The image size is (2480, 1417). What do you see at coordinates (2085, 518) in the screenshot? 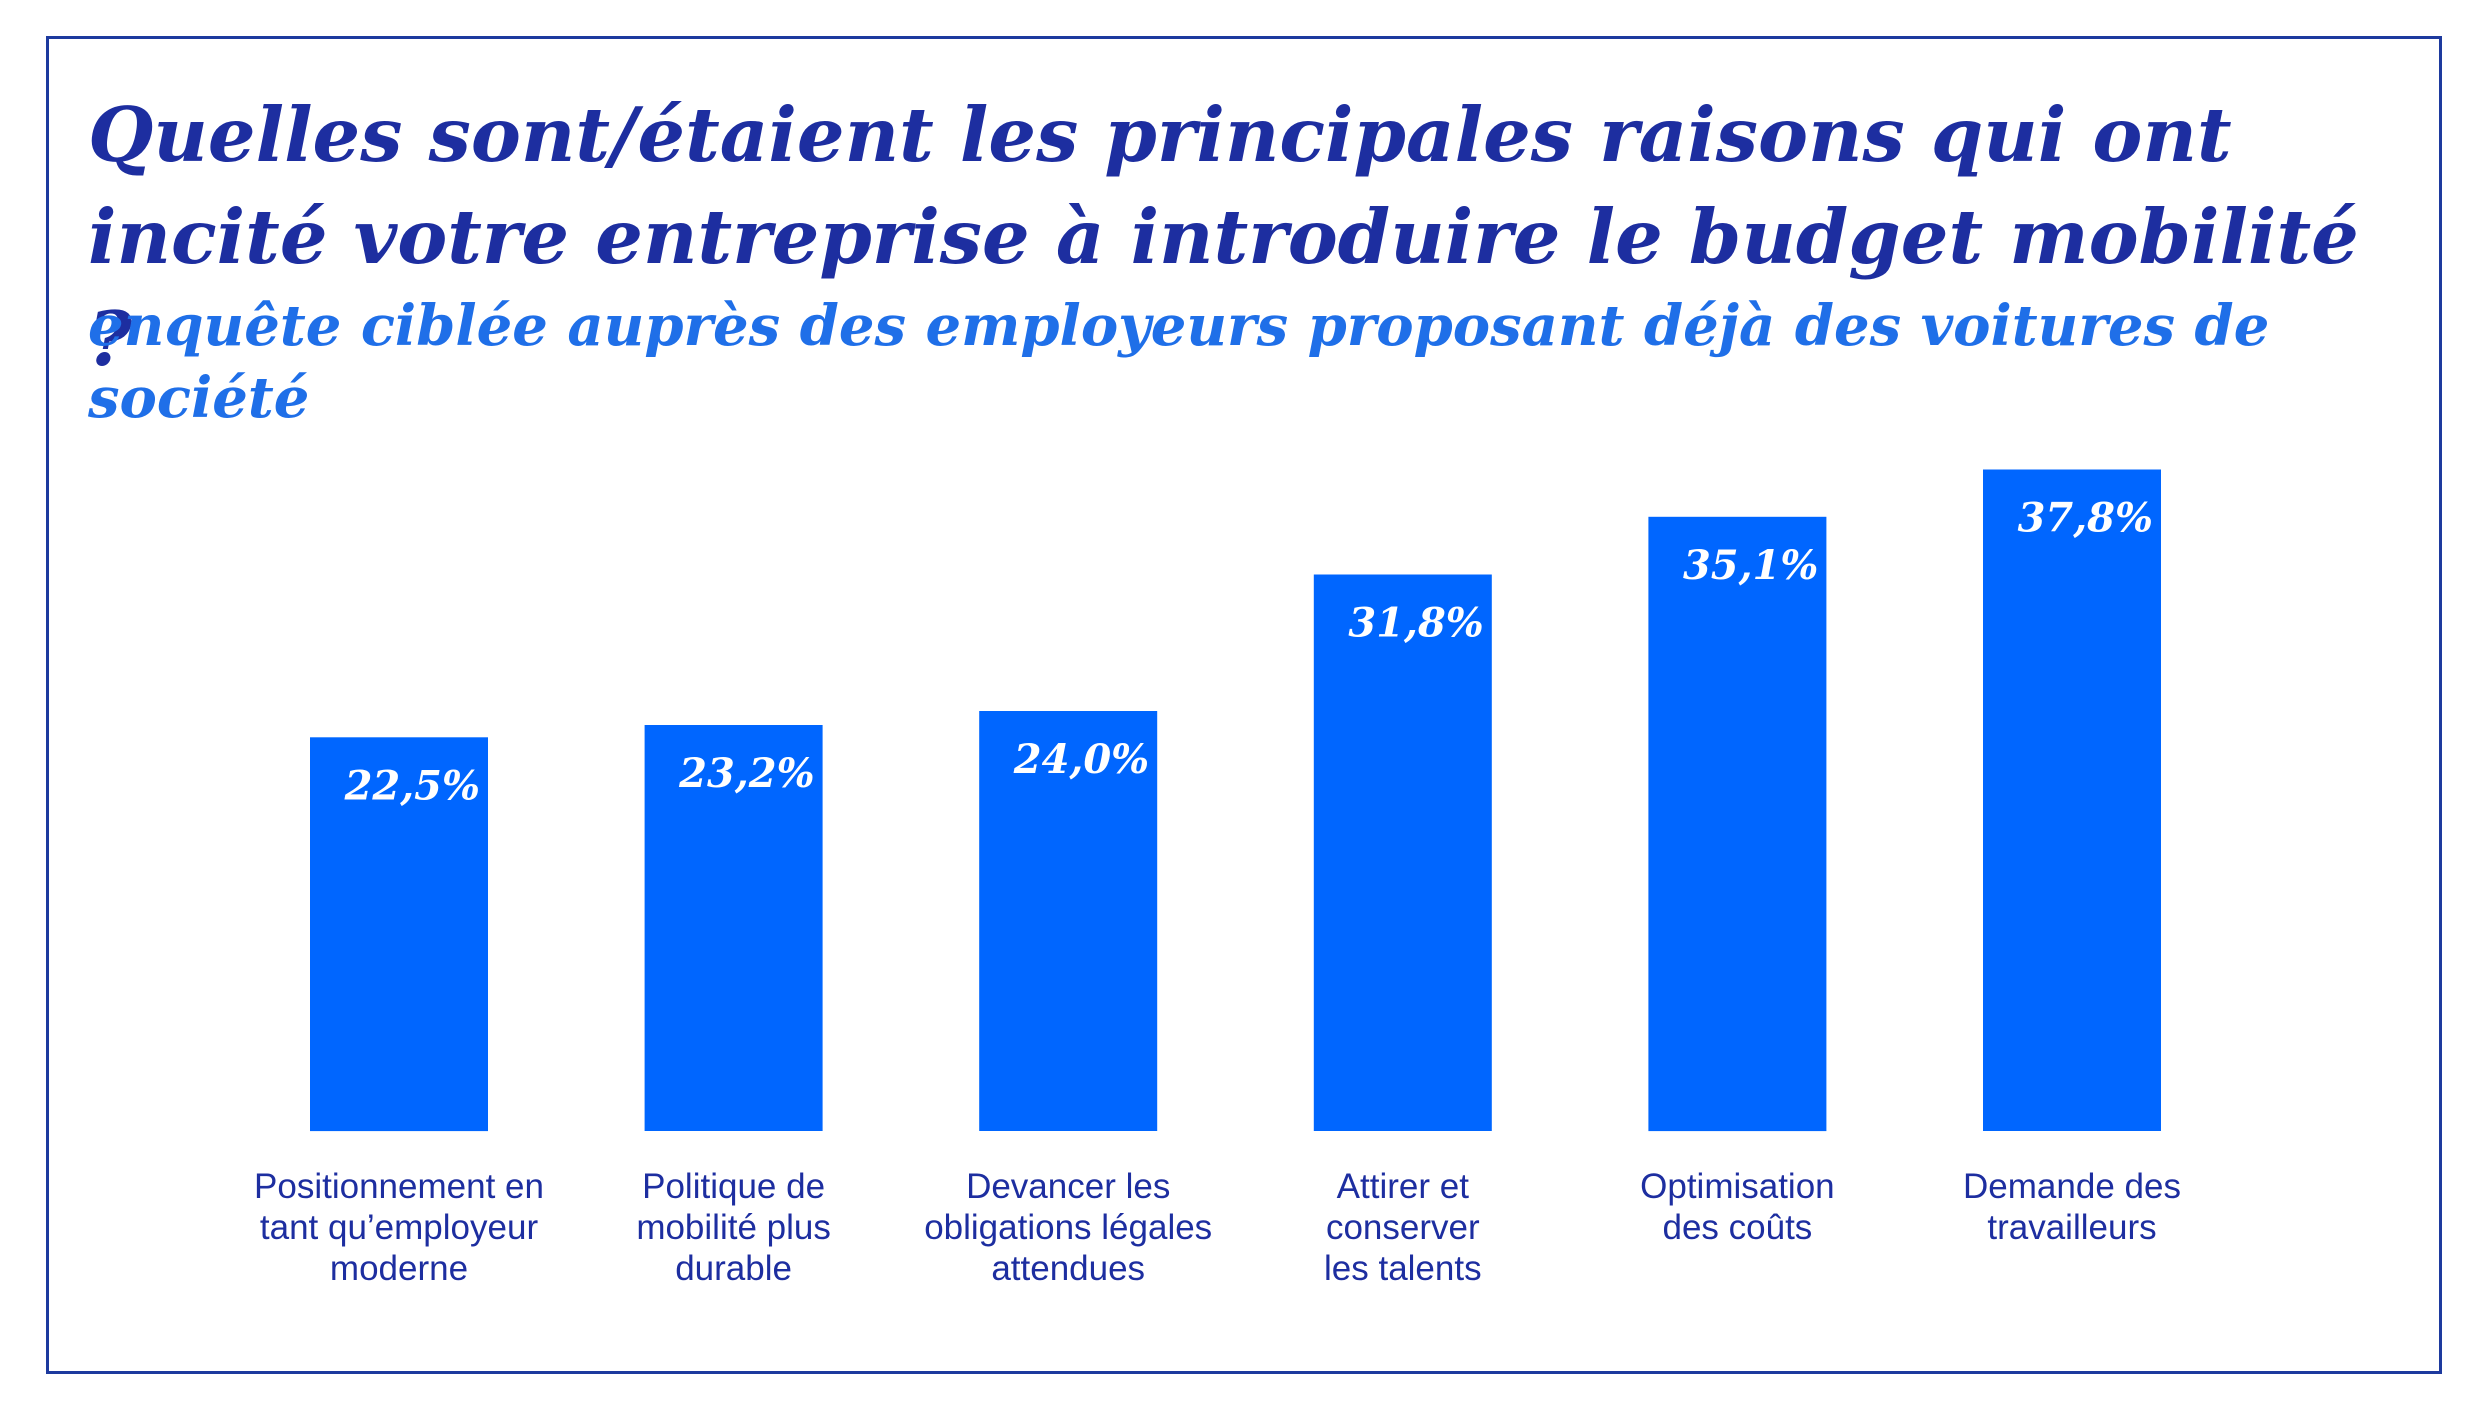
I see `bar-value-label: 37,8%` at bounding box center [2085, 518].